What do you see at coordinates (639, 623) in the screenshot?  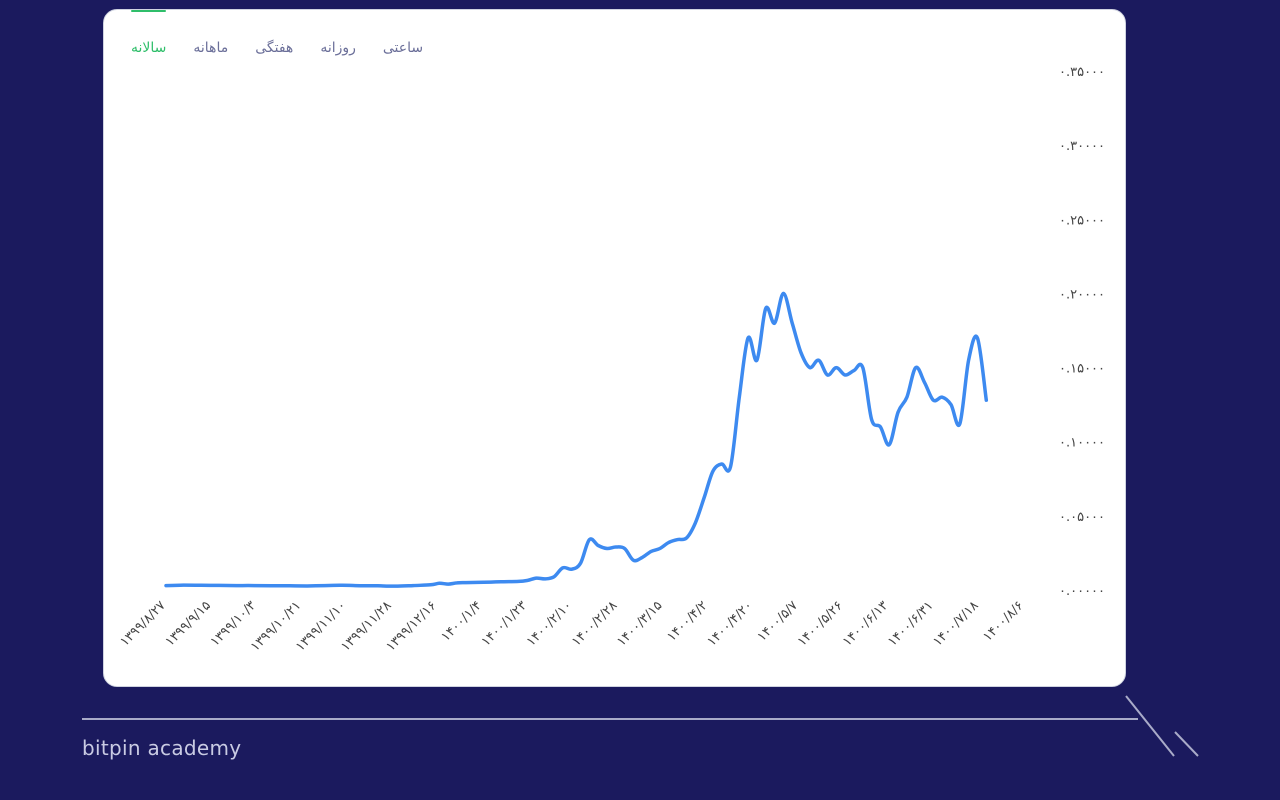 I see `x-tick-label: ۱۴۰۰/۳/۱۵` at bounding box center [639, 623].